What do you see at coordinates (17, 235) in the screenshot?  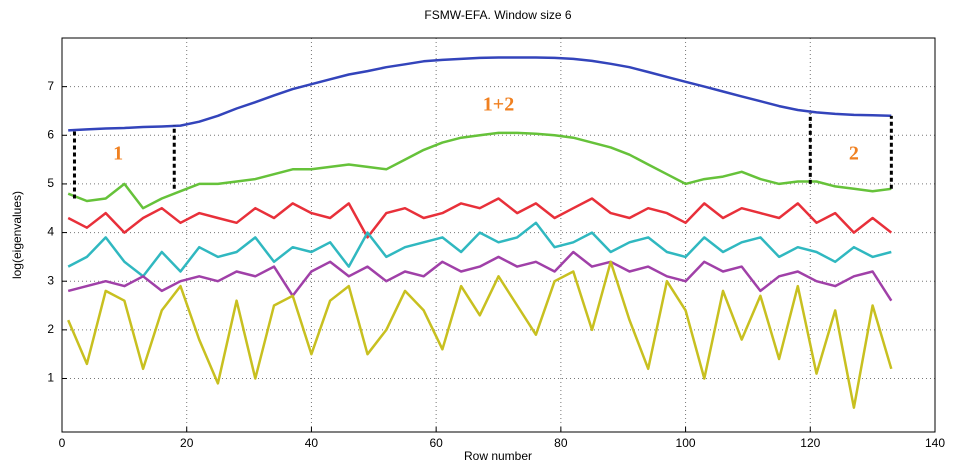 I see `y-axis-label: log(eigenvalues)` at bounding box center [17, 235].